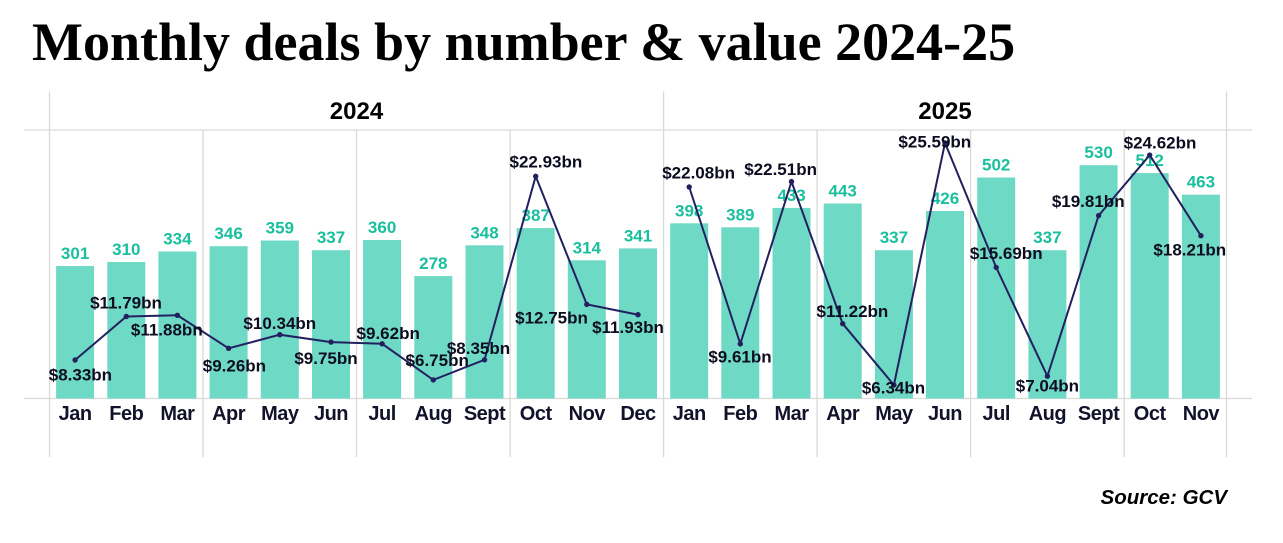 The height and width of the screenshot is (543, 1283). What do you see at coordinates (638, 235) in the screenshot?
I see `svg-text: 341` at bounding box center [638, 235].